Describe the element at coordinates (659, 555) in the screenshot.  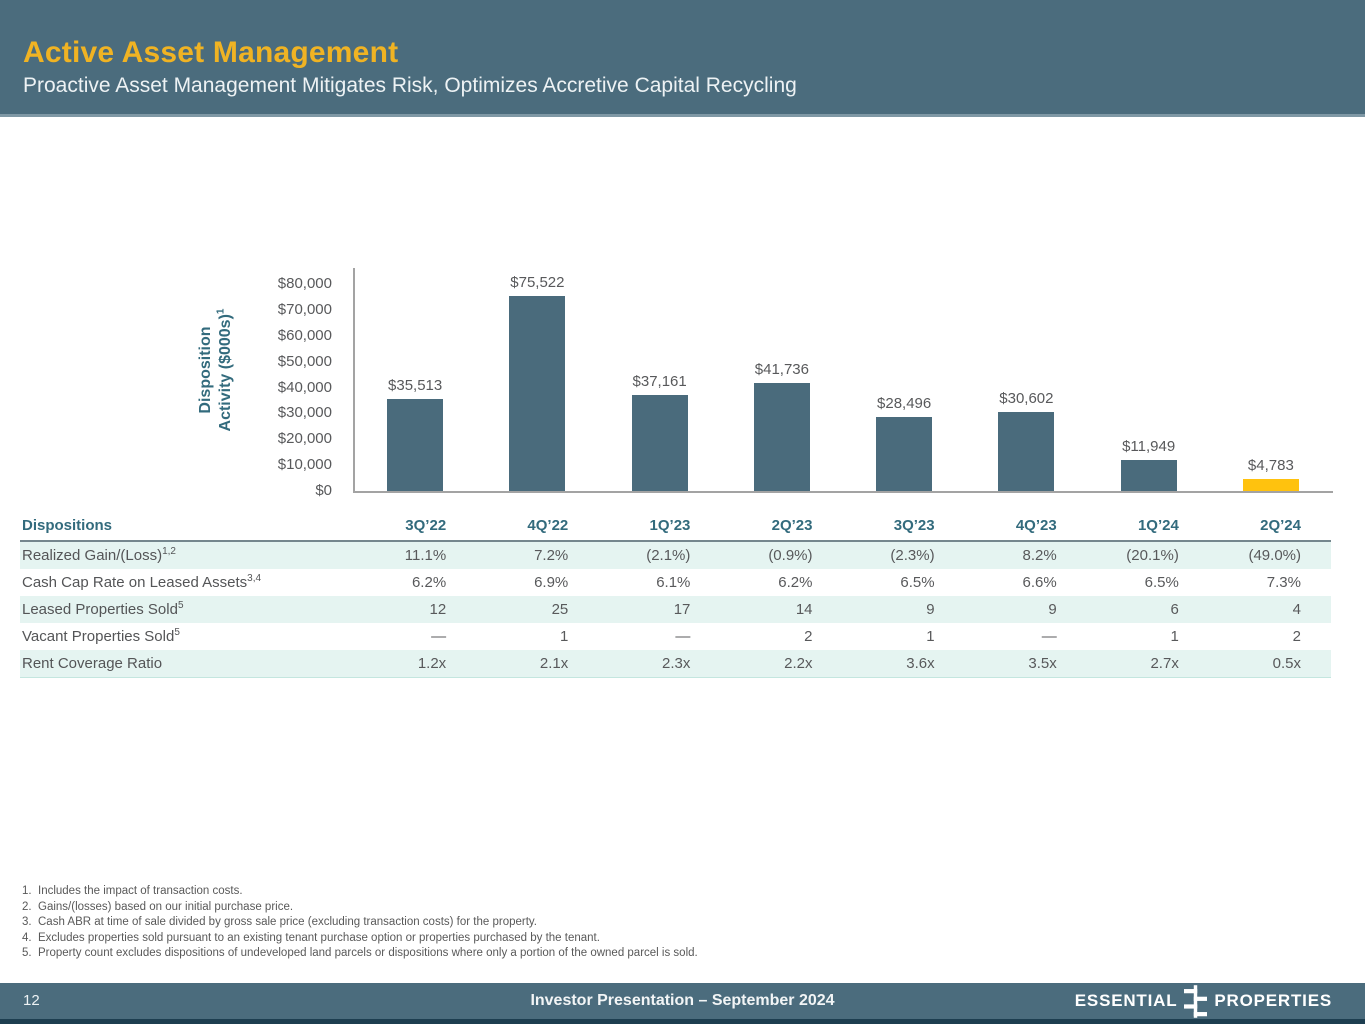
I see `table-cell: (2.1%)` at that location.